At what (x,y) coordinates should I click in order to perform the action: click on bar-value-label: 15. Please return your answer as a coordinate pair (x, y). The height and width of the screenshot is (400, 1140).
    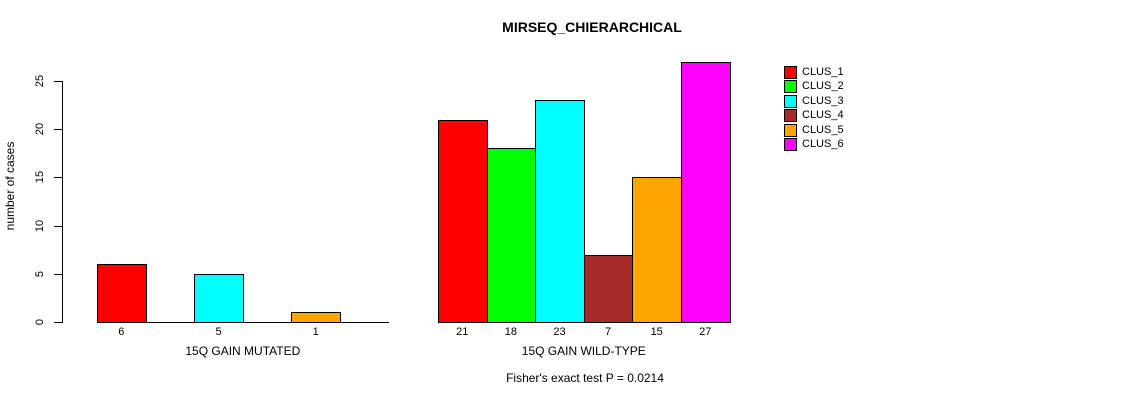
    Looking at the image, I should click on (656, 332).